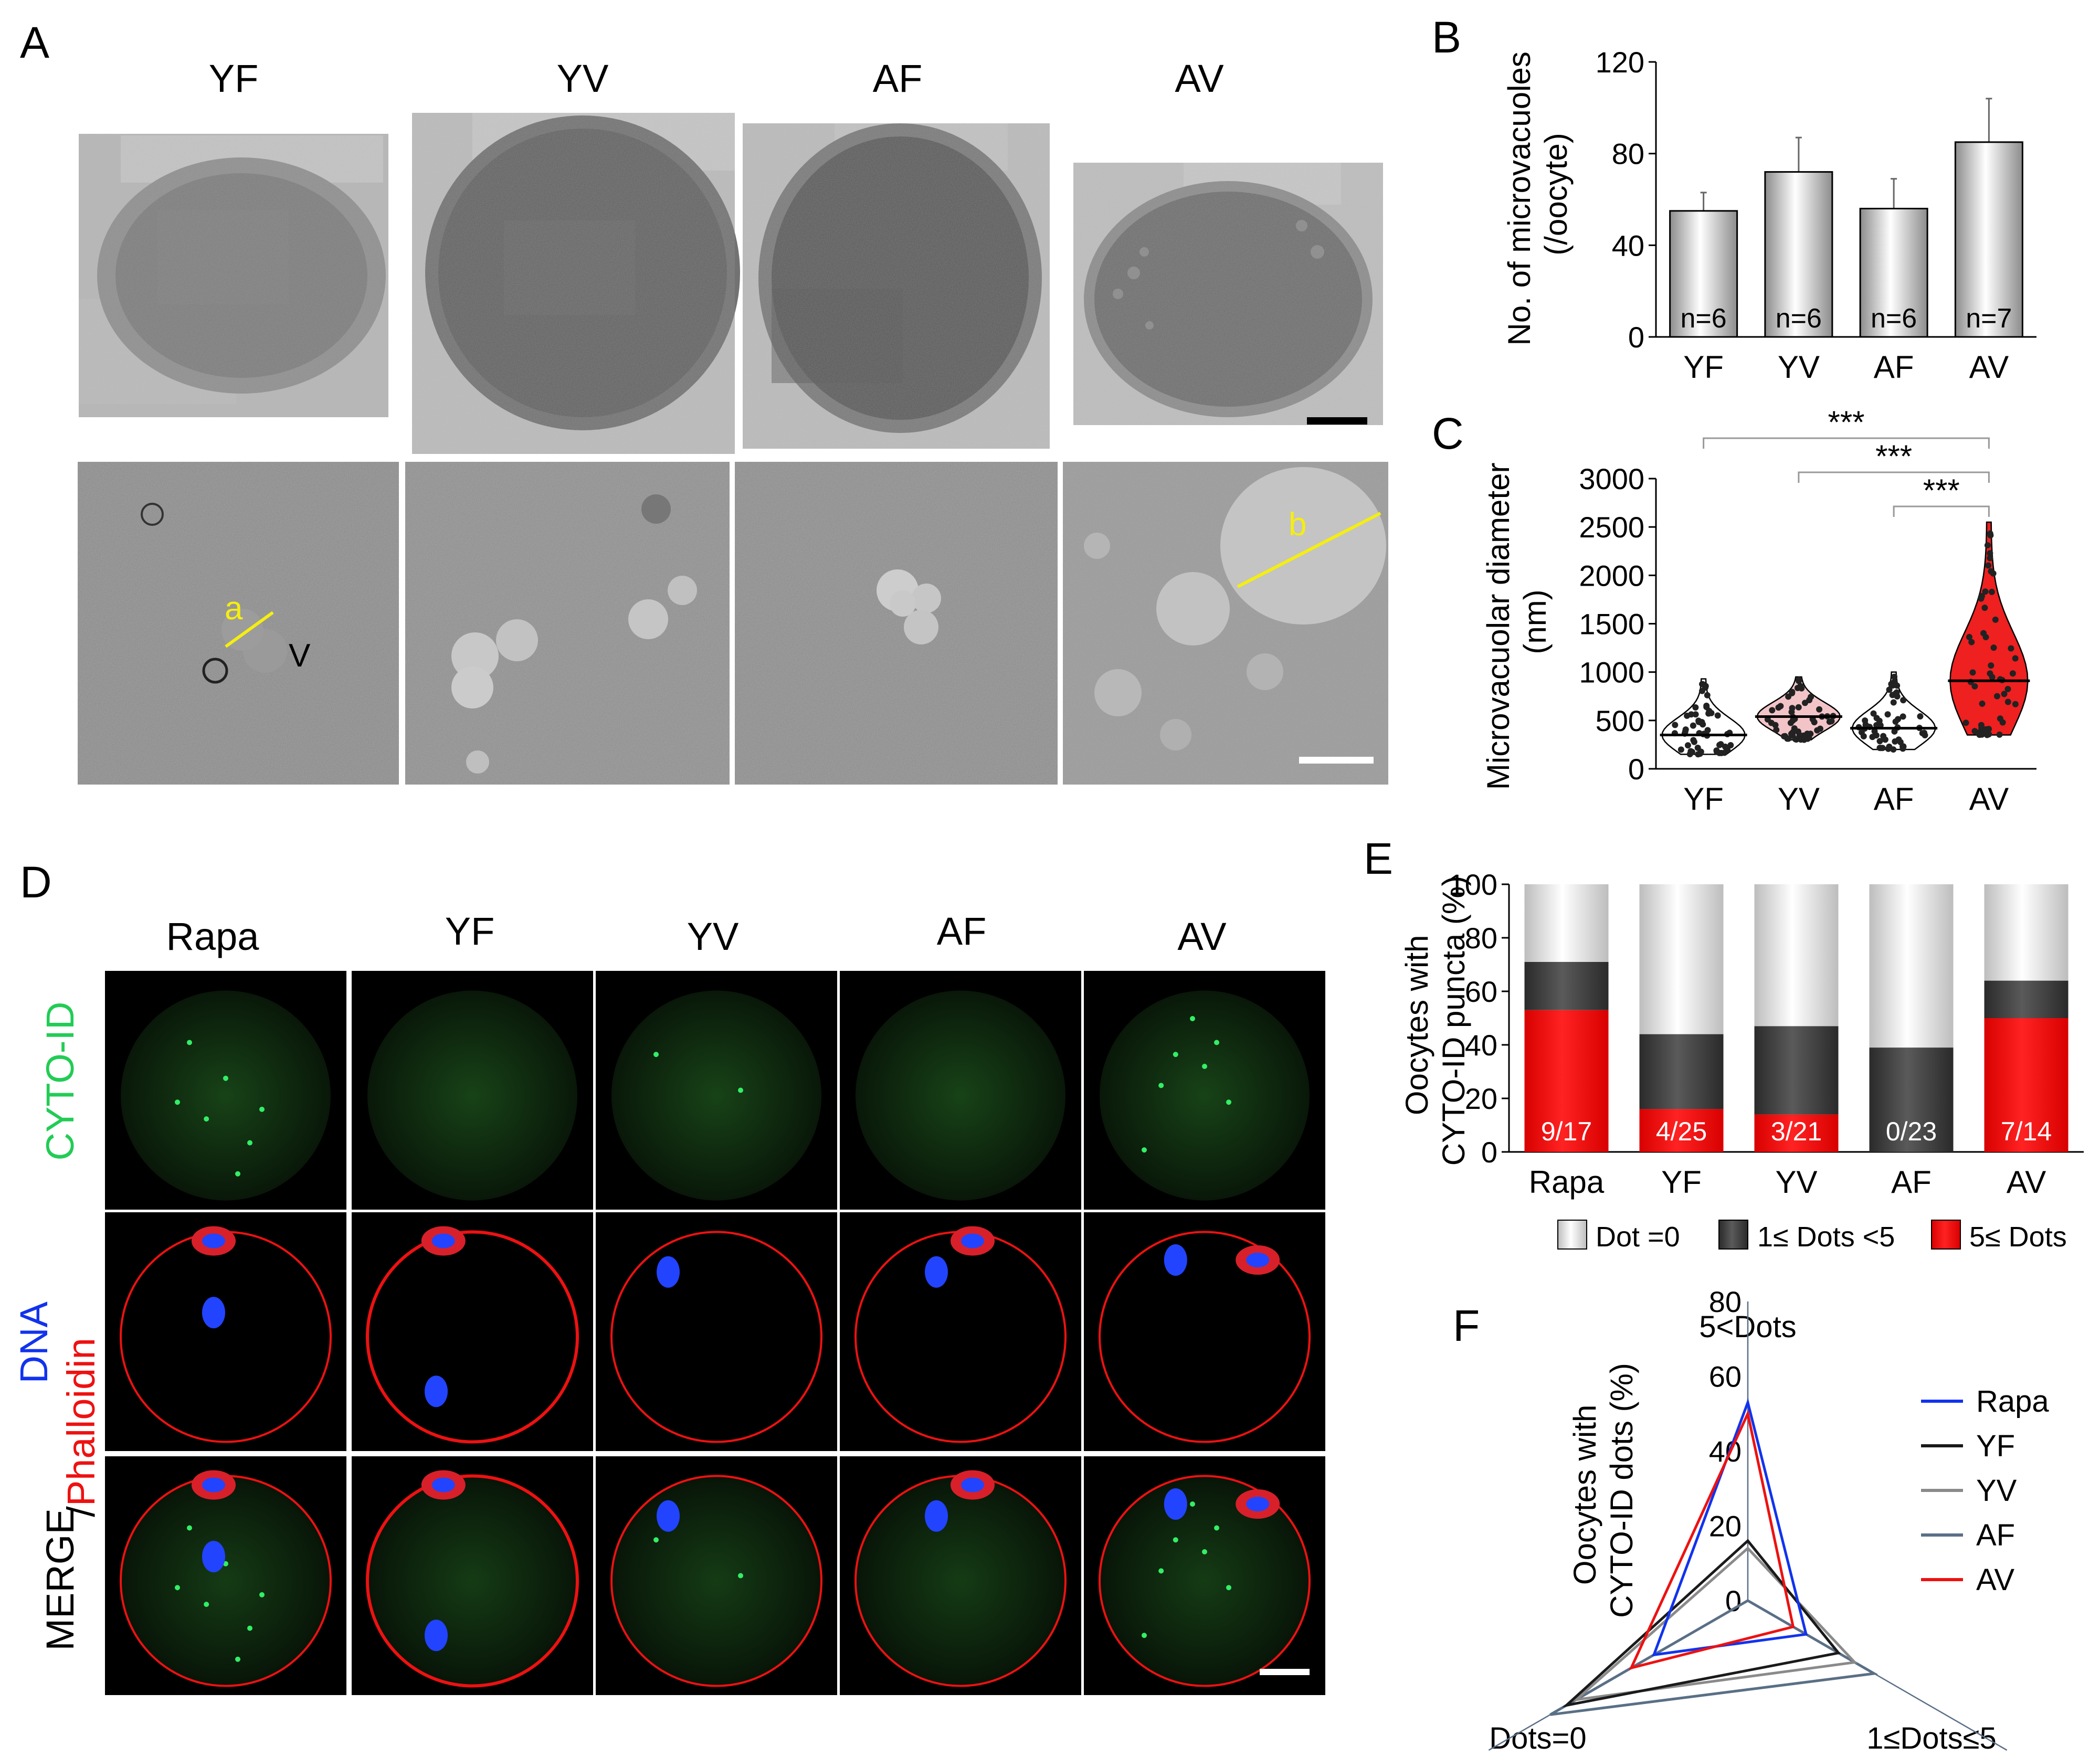 The image size is (2100, 1757). I want to click on panel-d-col-label: AV, so click(1202, 936).